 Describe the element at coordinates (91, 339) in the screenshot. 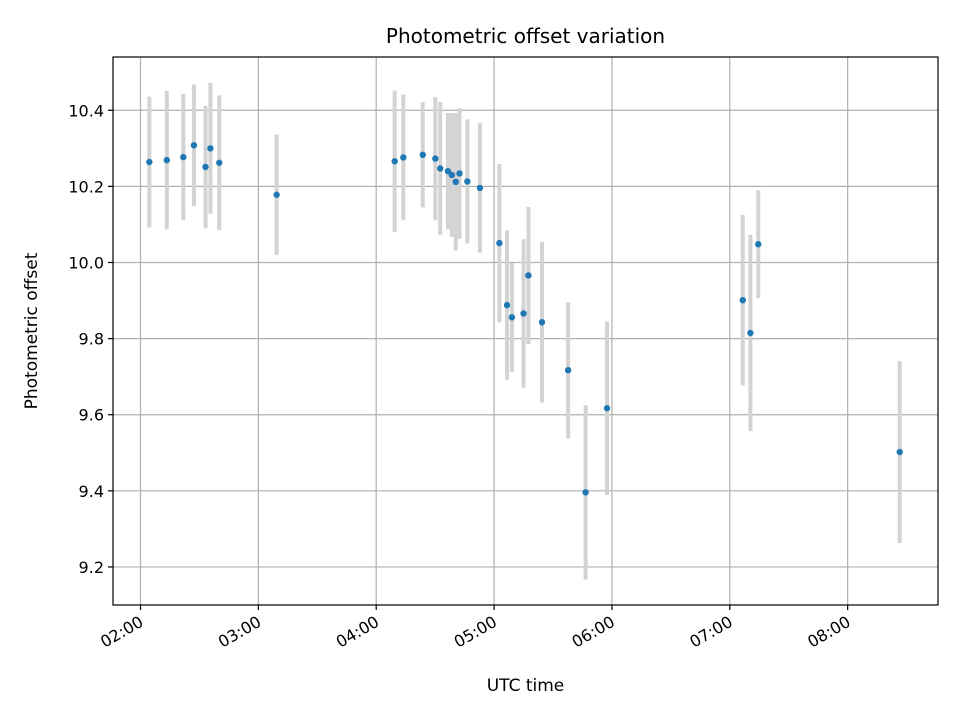

I see `y-tick-label: 9.8` at that location.